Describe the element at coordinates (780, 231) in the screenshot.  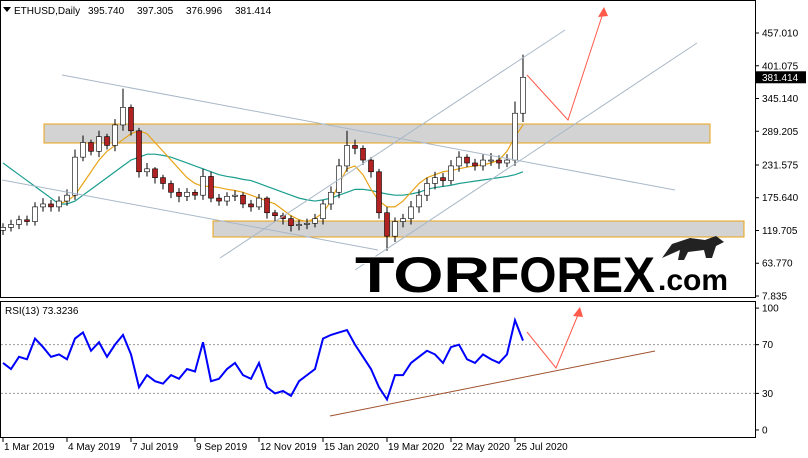
I see `y-tick-label: 119.705` at that location.